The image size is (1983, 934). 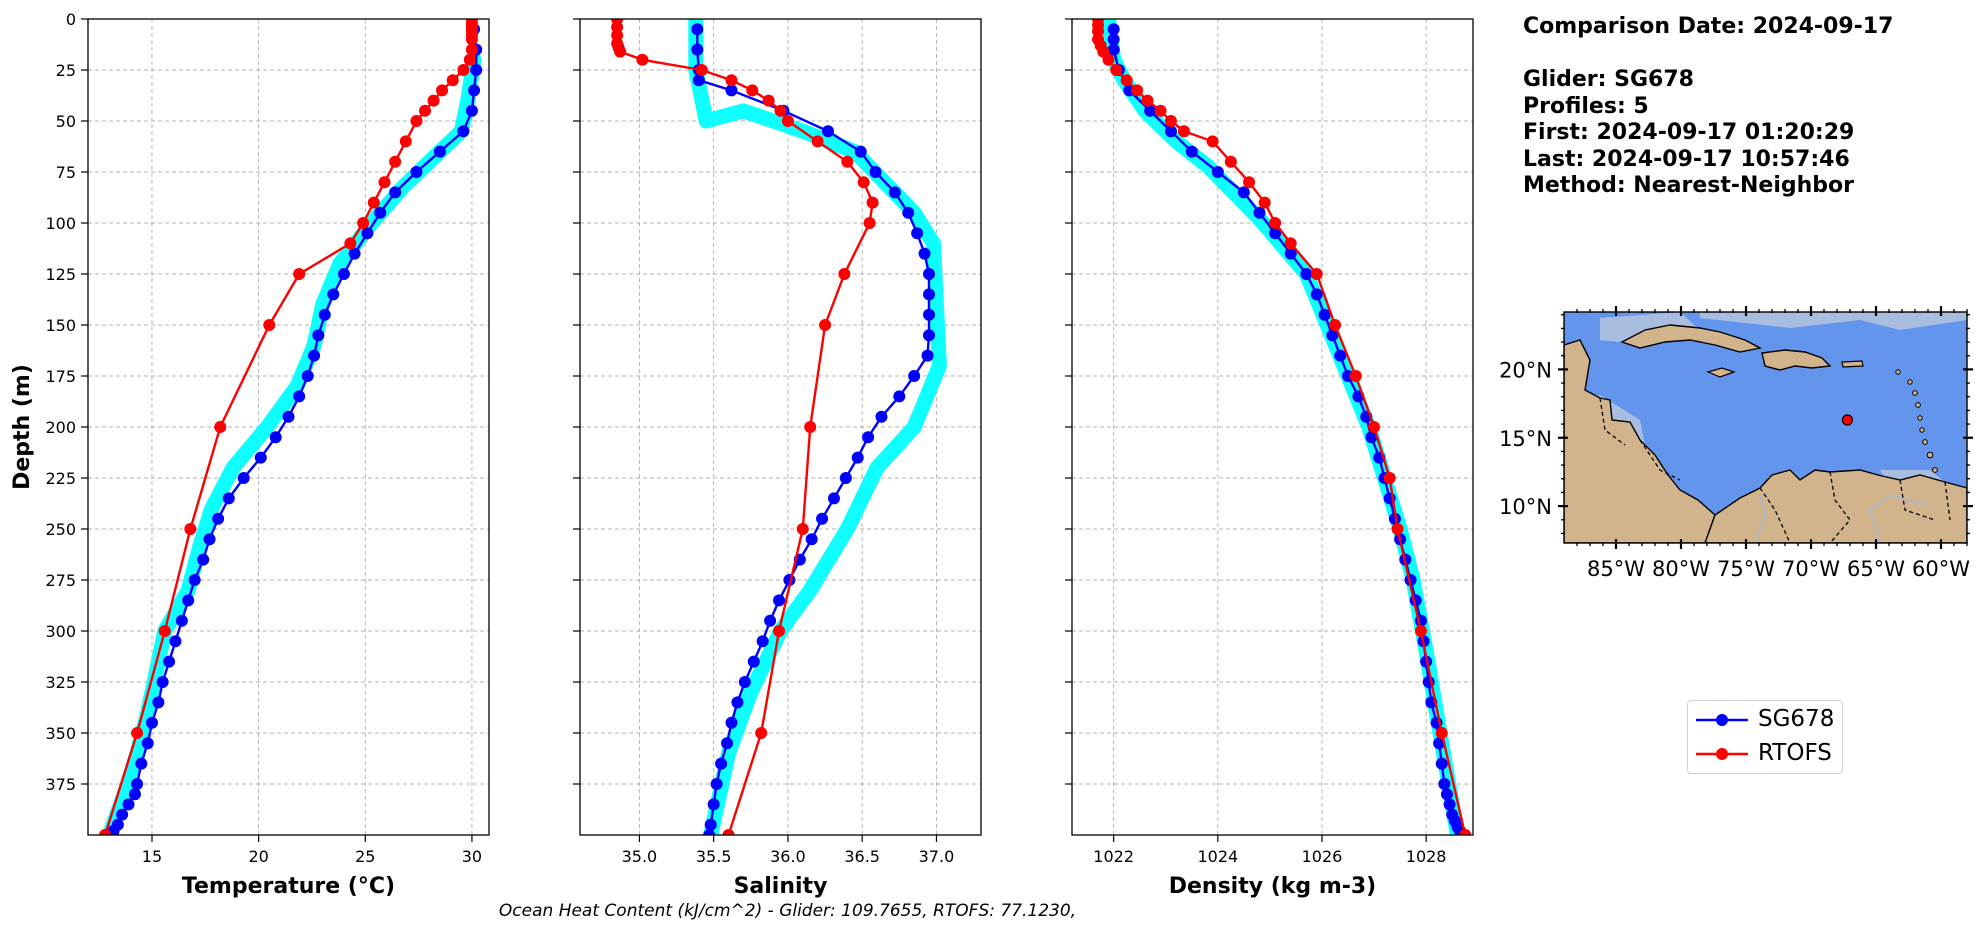 I want to click on last-profile-time: Last: 2024-09-17 10:57:46, so click(x=1686, y=159).